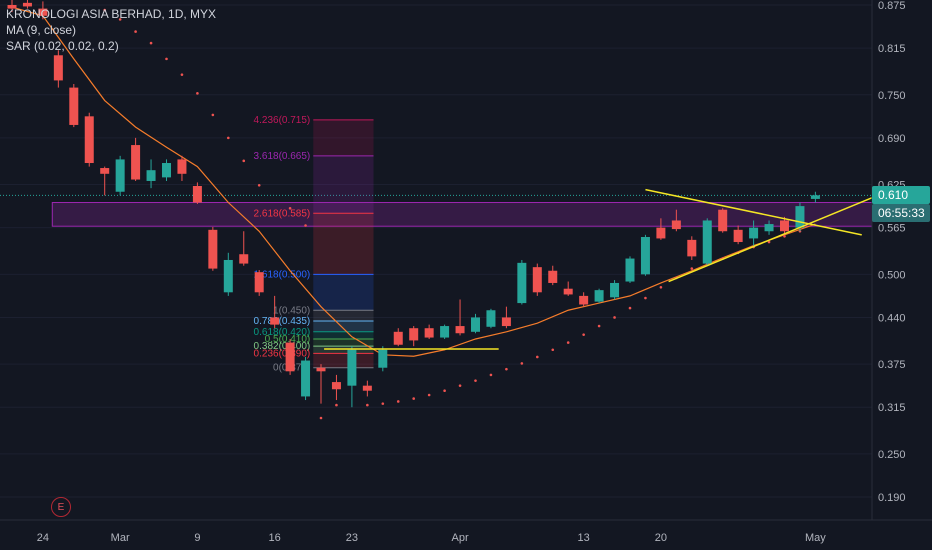 The width and height of the screenshot is (932, 550). What do you see at coordinates (288, 339) in the screenshot?
I see `fib-level-label: 0.5(0.410)` at bounding box center [288, 339].